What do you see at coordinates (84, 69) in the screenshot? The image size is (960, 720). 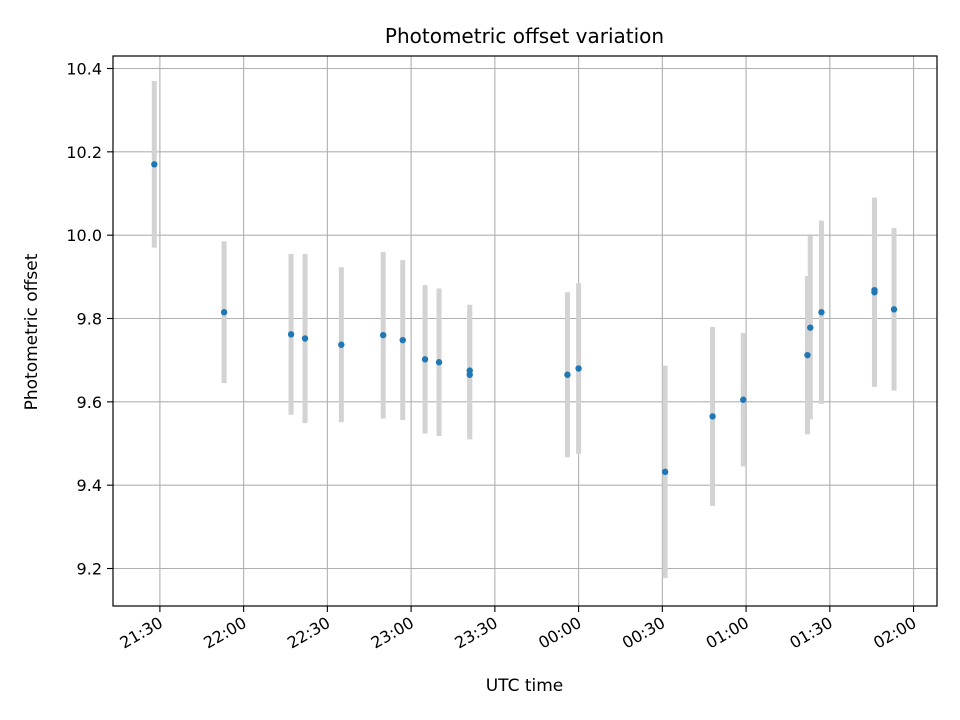 I see `y-tick-label: 10.4` at bounding box center [84, 69].